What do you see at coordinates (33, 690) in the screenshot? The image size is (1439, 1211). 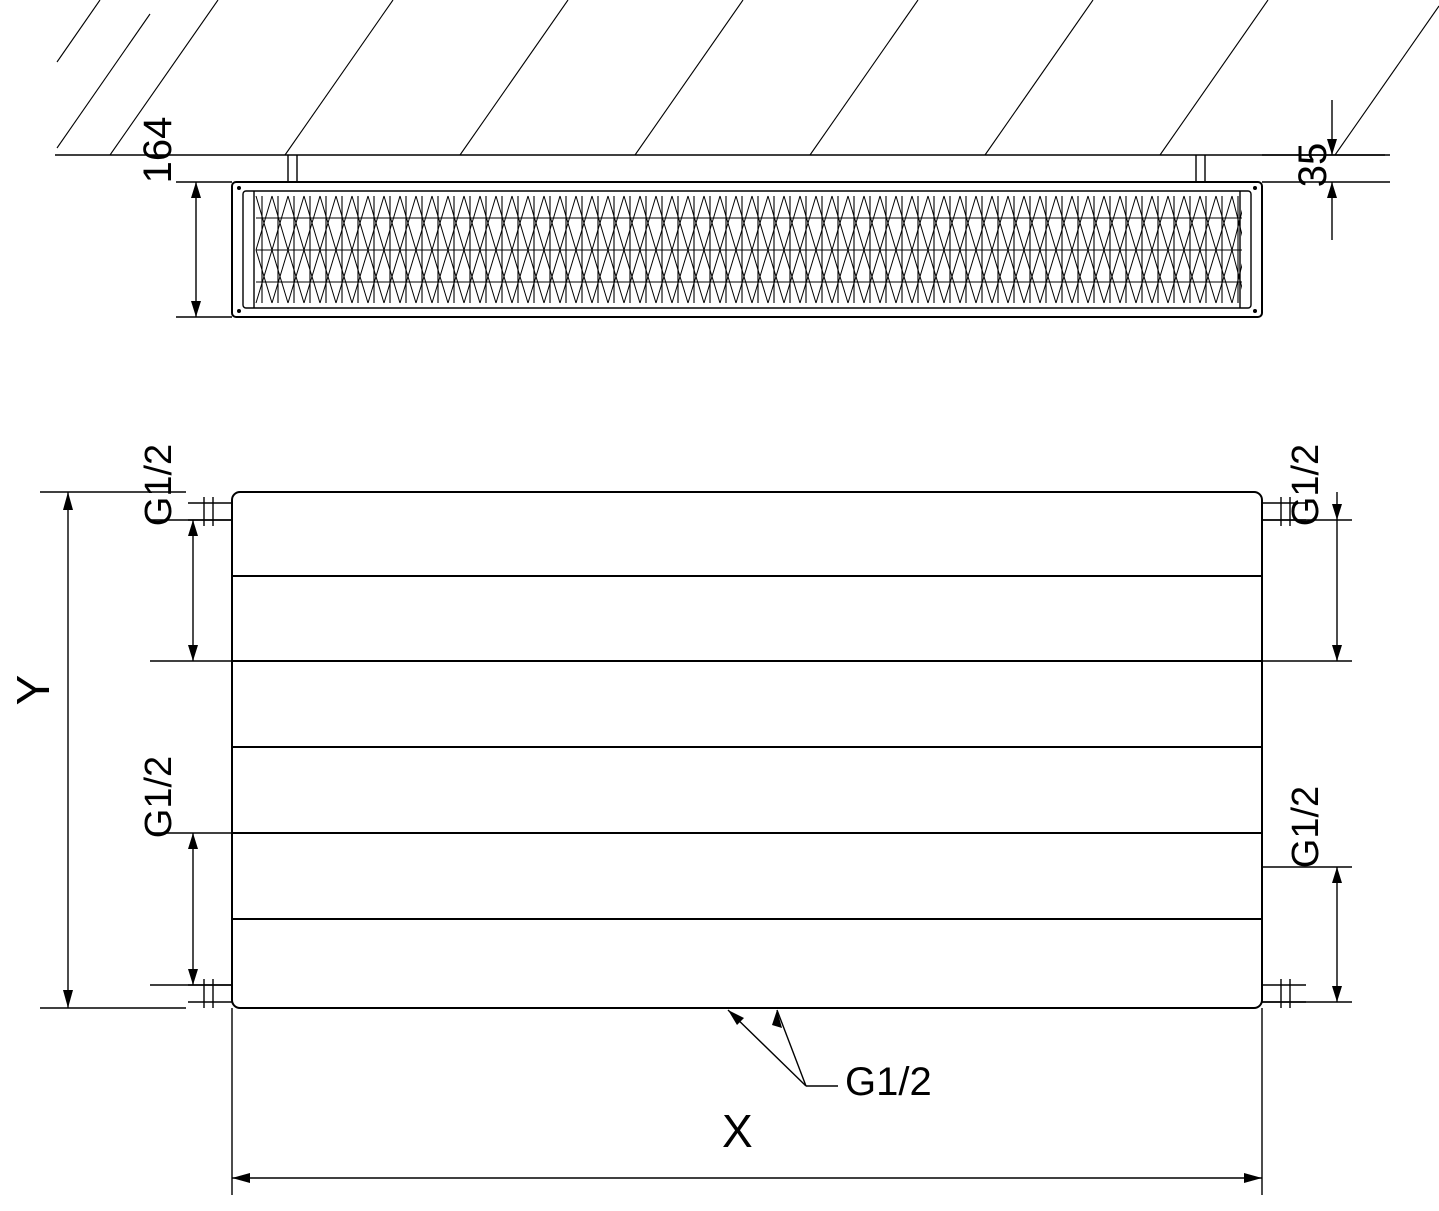 I see `dimension-label-y: Y` at bounding box center [33, 690].